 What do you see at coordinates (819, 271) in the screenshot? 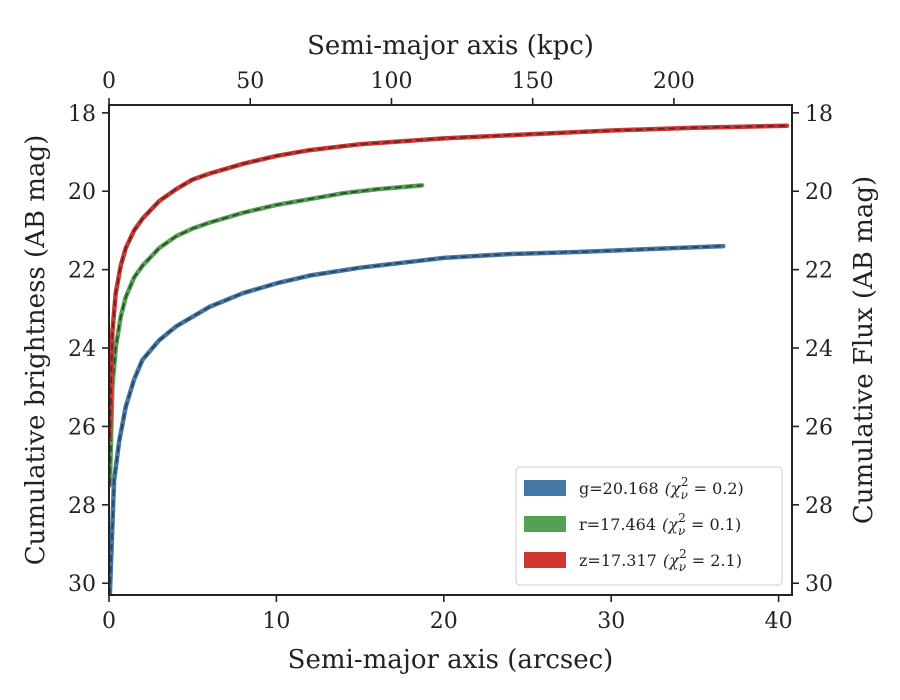
I see `right-y-tick-label: 22` at bounding box center [819, 271].